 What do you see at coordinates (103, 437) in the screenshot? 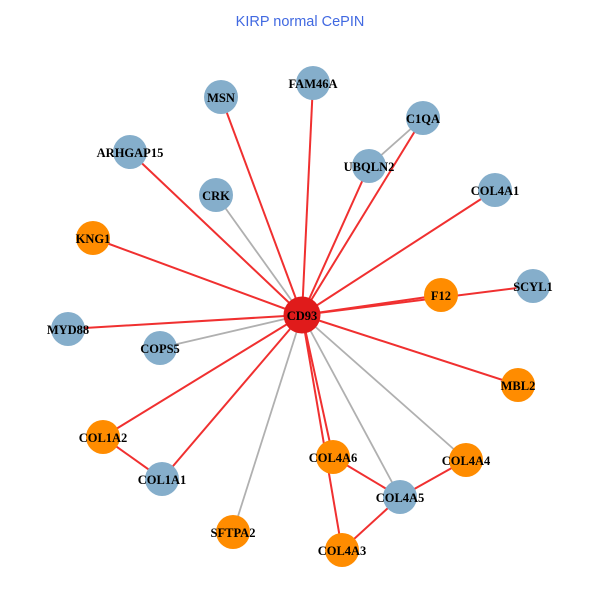
I see `node-circle-COL1A2` at bounding box center [103, 437].